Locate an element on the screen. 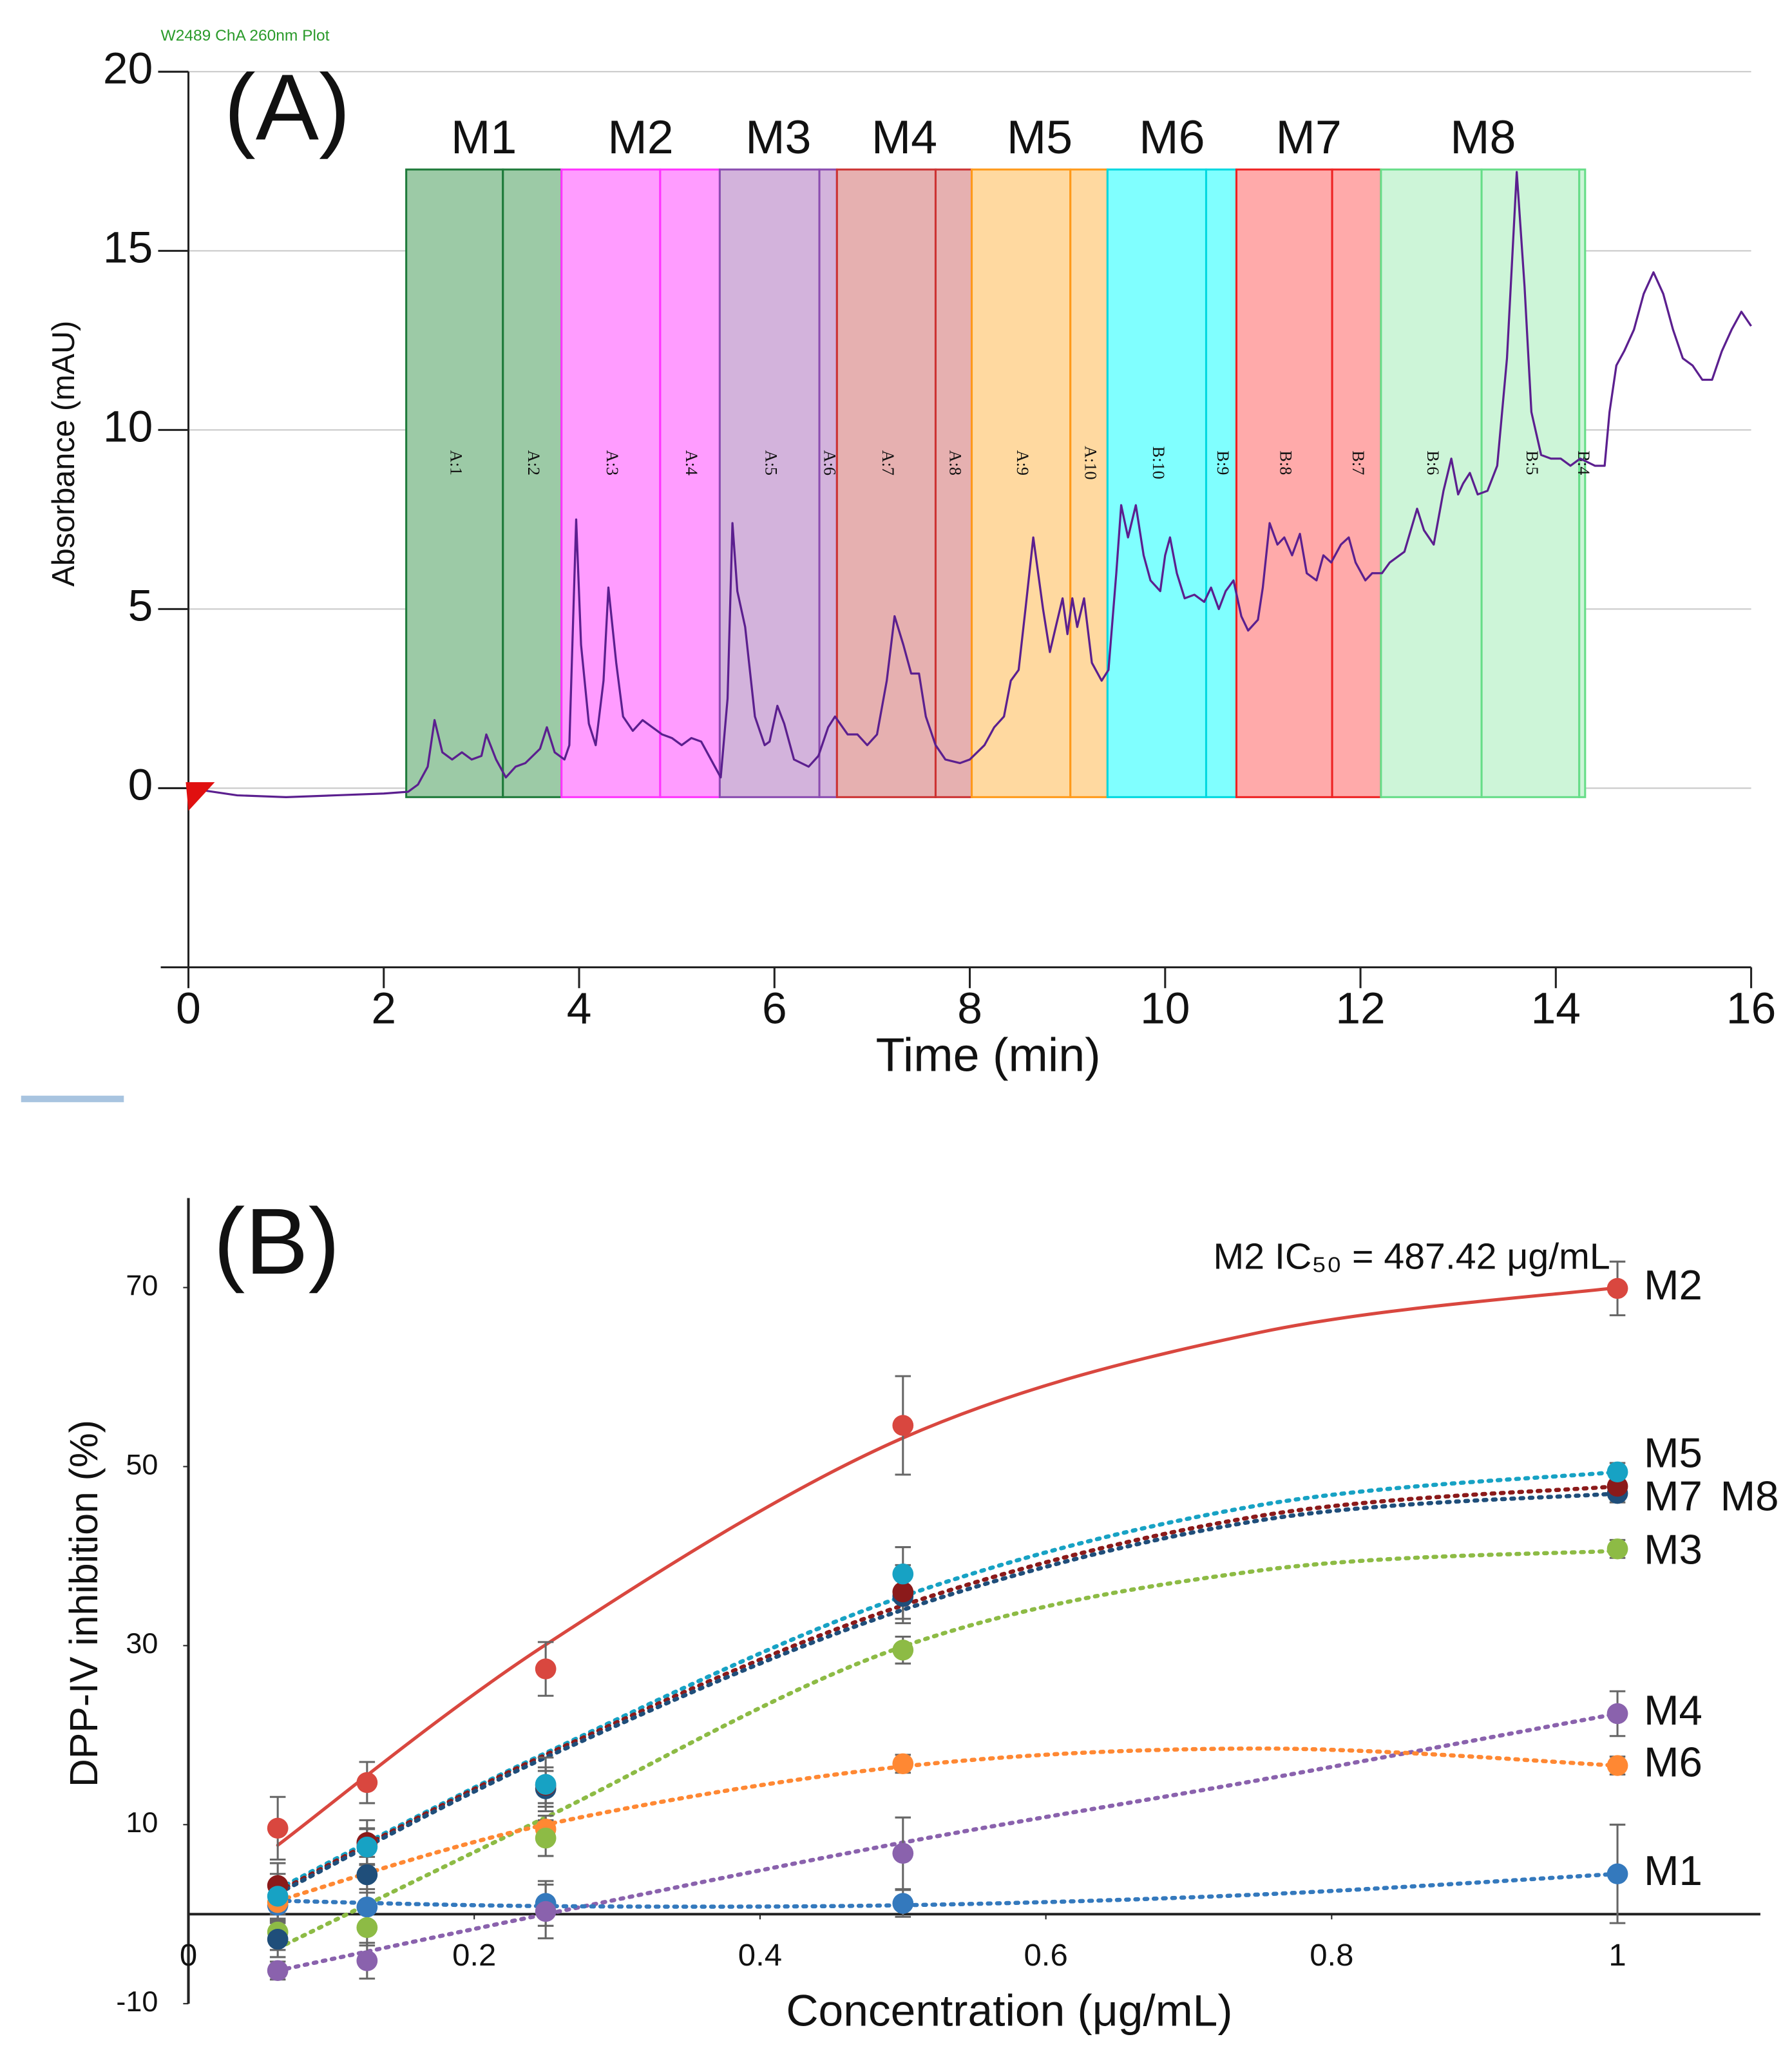 The height and width of the screenshot is (2048, 1792). x-tick-label: 0.2 is located at coordinates (474, 1955).